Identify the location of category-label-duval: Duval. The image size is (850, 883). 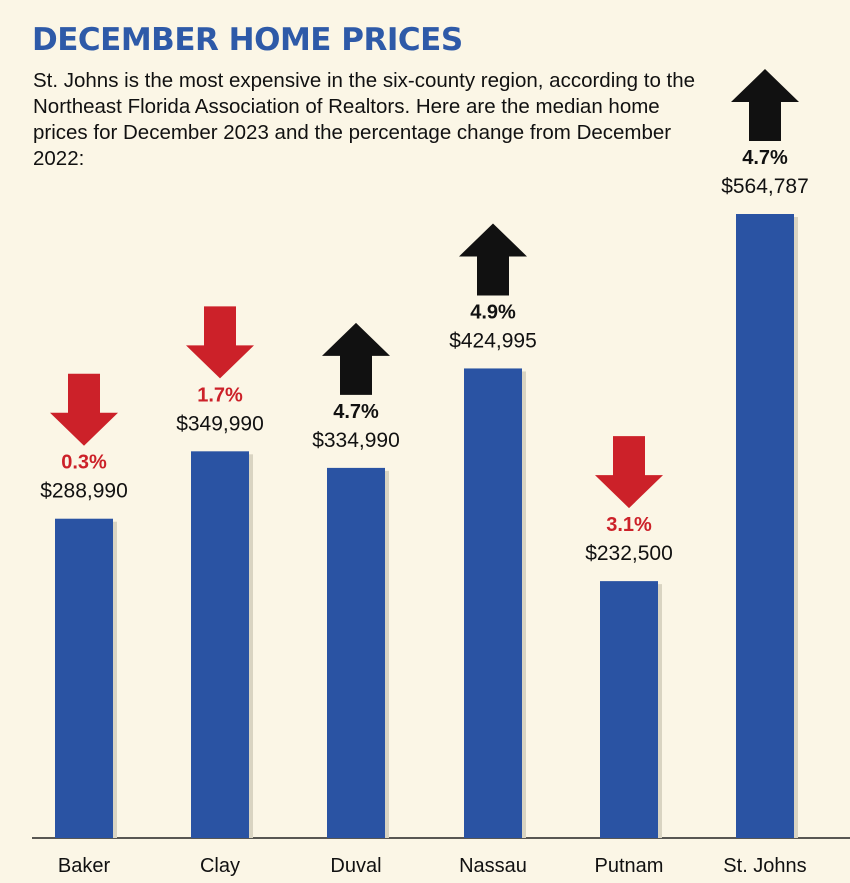
(355, 866).